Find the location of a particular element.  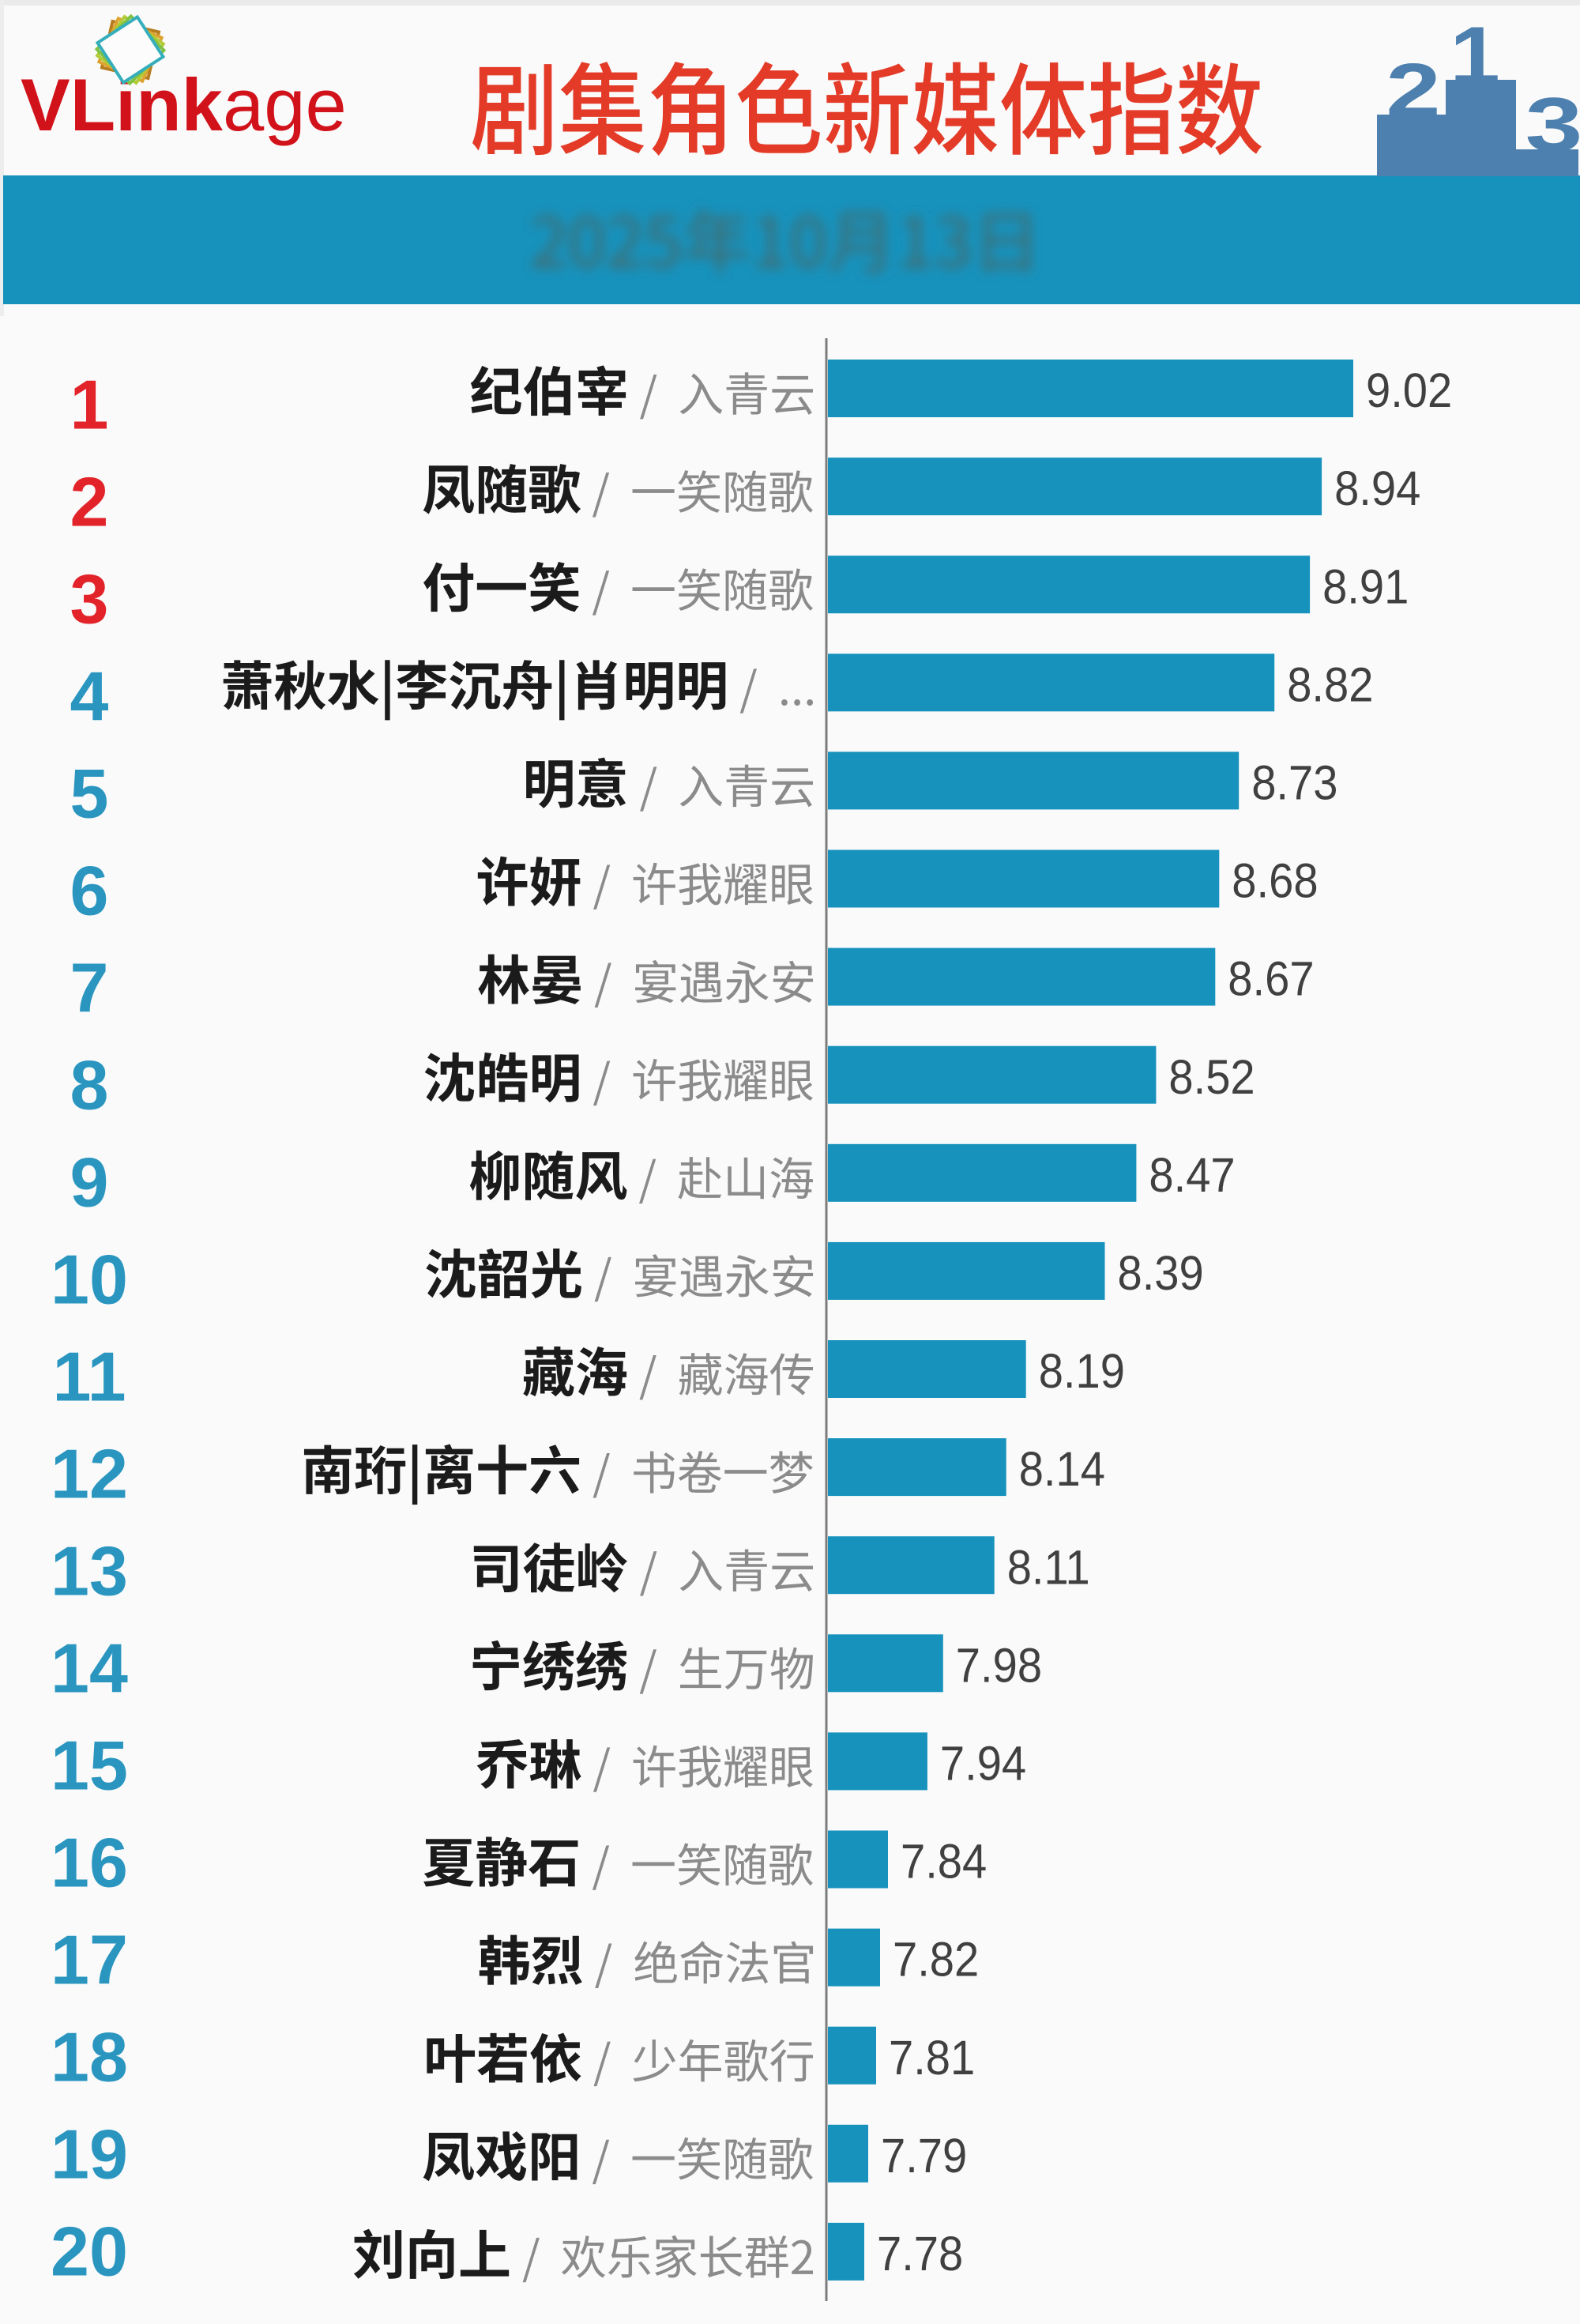

svg-text: 4 is located at coordinates (90, 696).